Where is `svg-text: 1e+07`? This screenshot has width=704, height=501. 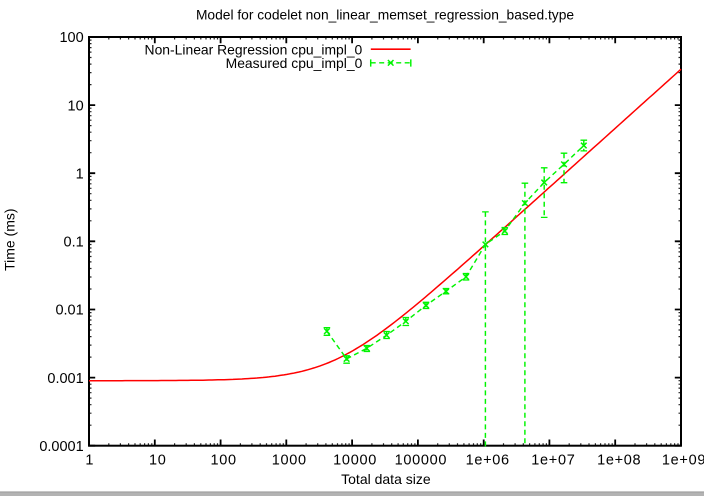 svg-text: 1e+07 is located at coordinates (553, 460).